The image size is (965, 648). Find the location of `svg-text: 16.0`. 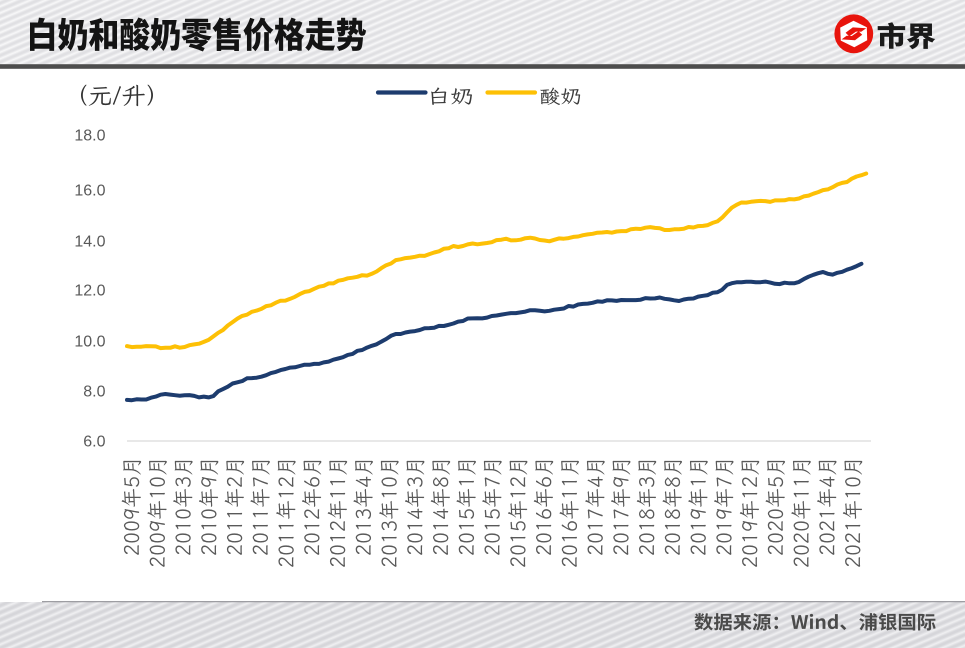

svg-text: 16.0 is located at coordinates (89, 191).